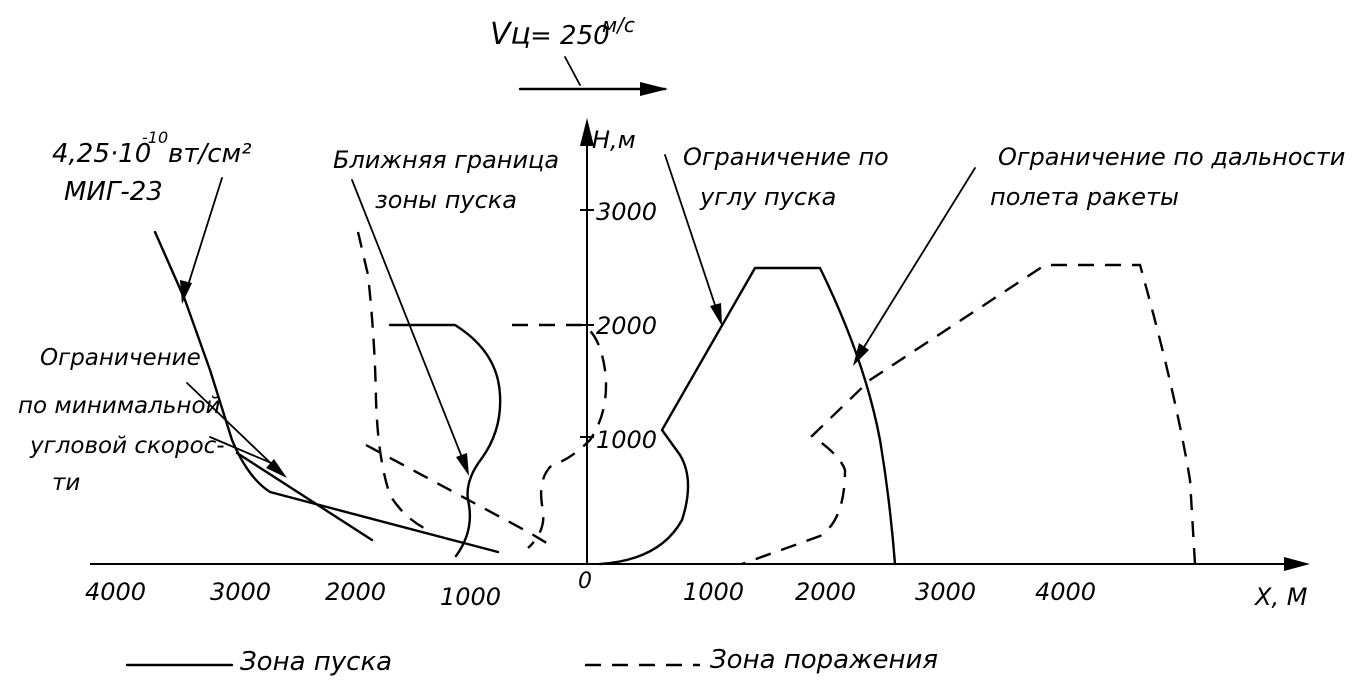  Describe the element at coordinates (593, 76) in the screenshot. I see `velocity-arrow` at that location.